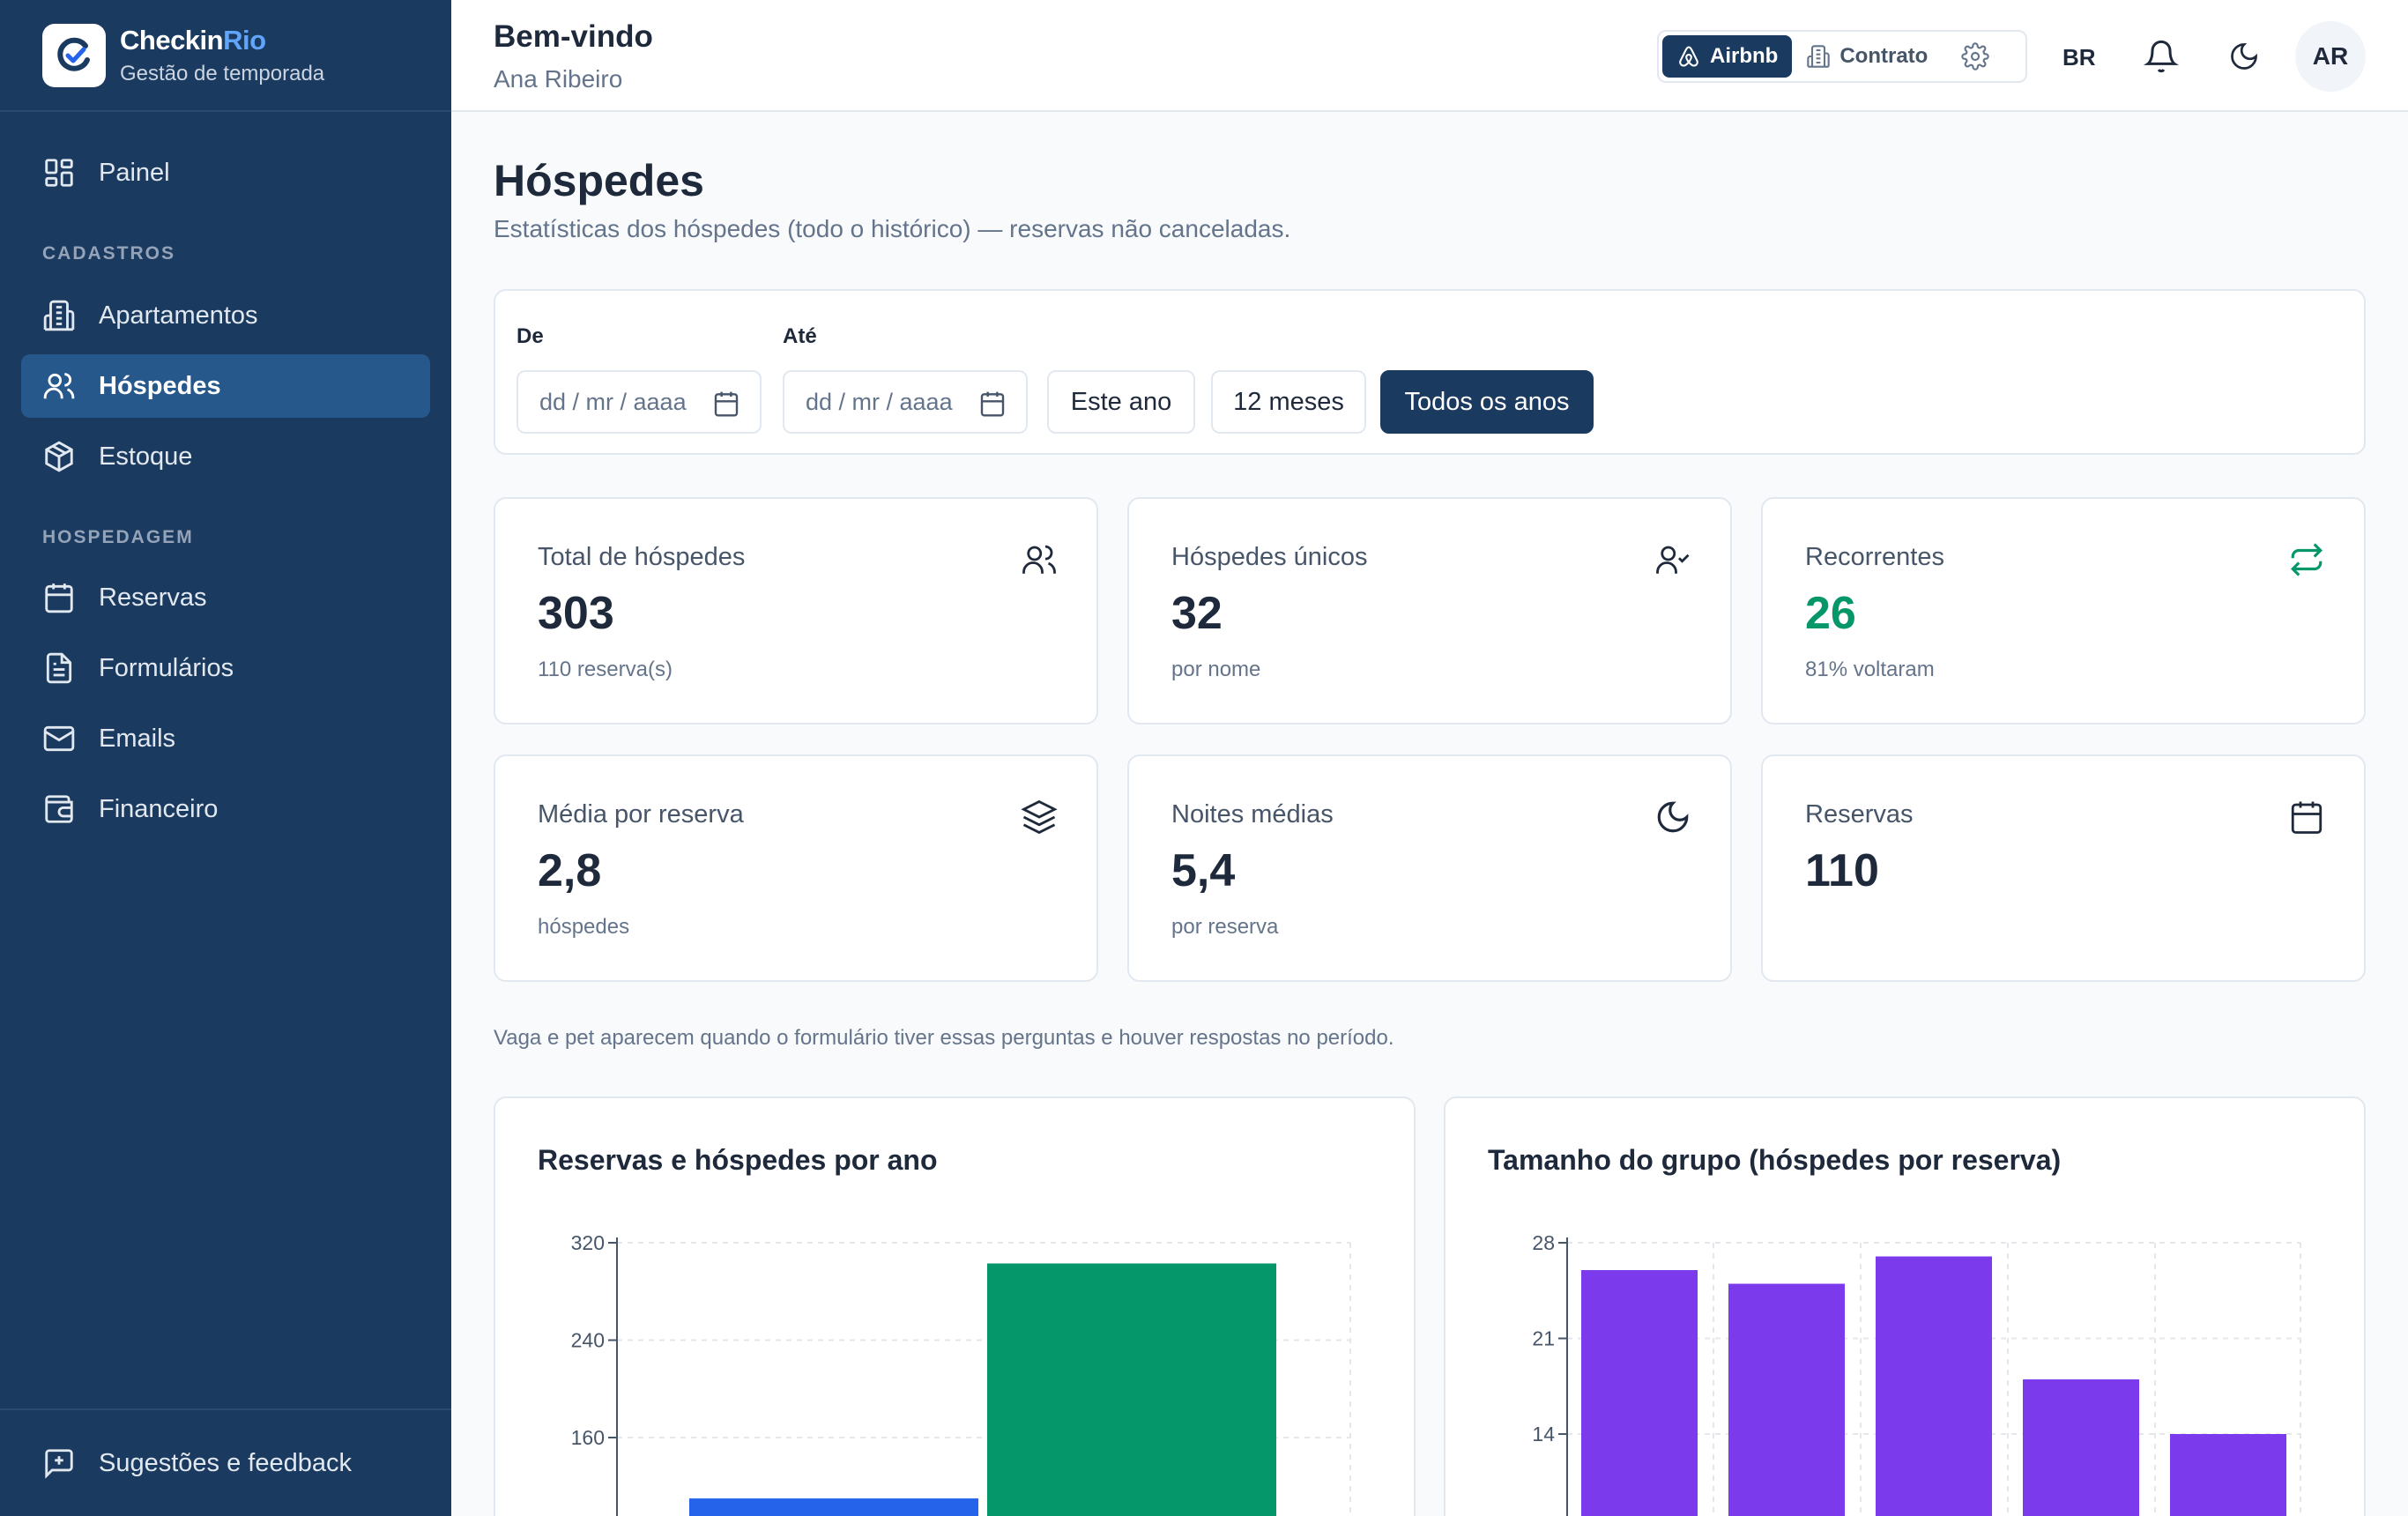 The image size is (2408, 1516). Describe the element at coordinates (639, 402) in the screenshot. I see `from-date-input: dd / mr / aaaa` at that location.